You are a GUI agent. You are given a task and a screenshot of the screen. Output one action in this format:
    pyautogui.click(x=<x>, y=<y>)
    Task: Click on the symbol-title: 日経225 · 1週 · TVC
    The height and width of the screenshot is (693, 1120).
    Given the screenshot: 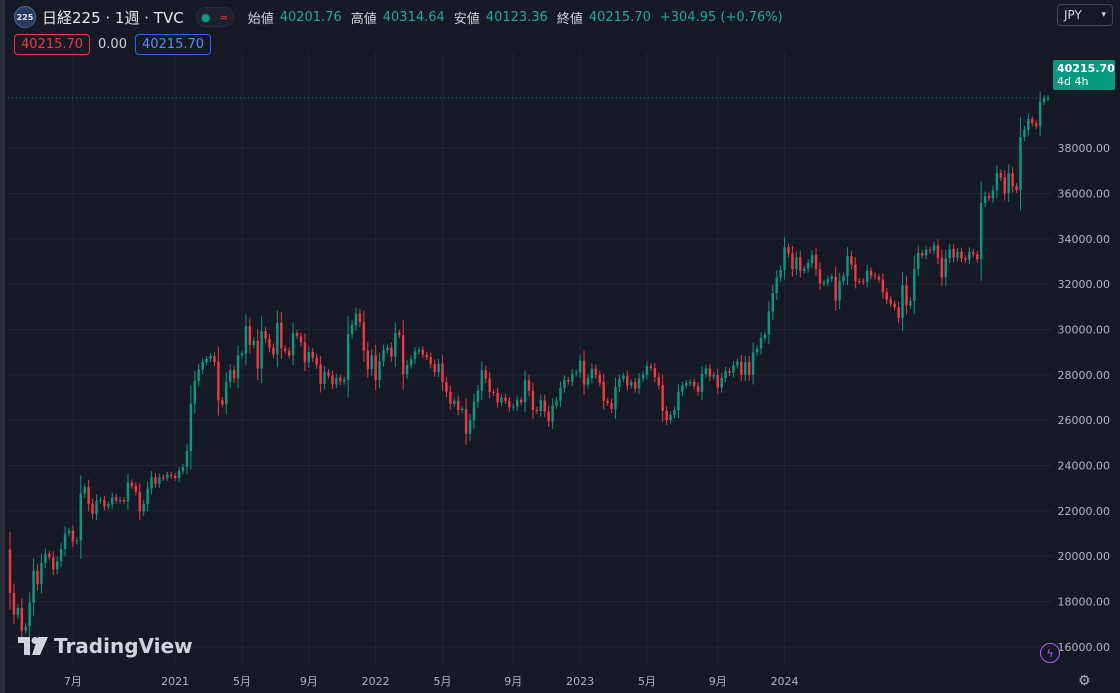 What is the action you would take?
    pyautogui.click(x=113, y=17)
    